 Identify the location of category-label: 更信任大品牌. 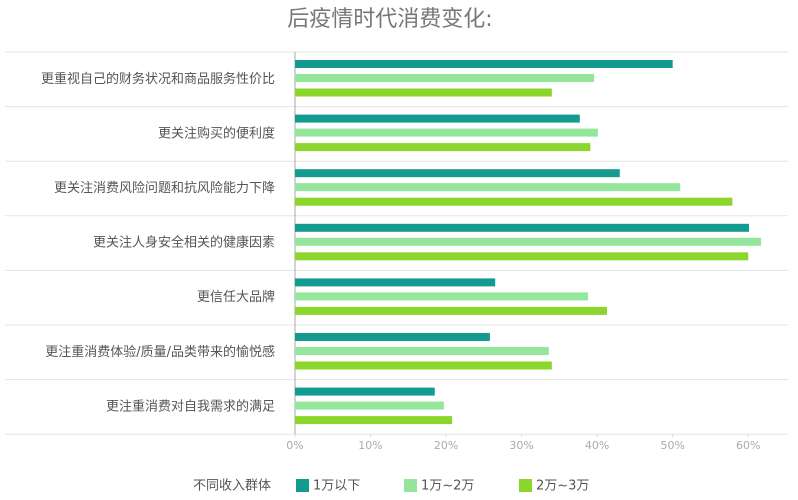
(236, 297).